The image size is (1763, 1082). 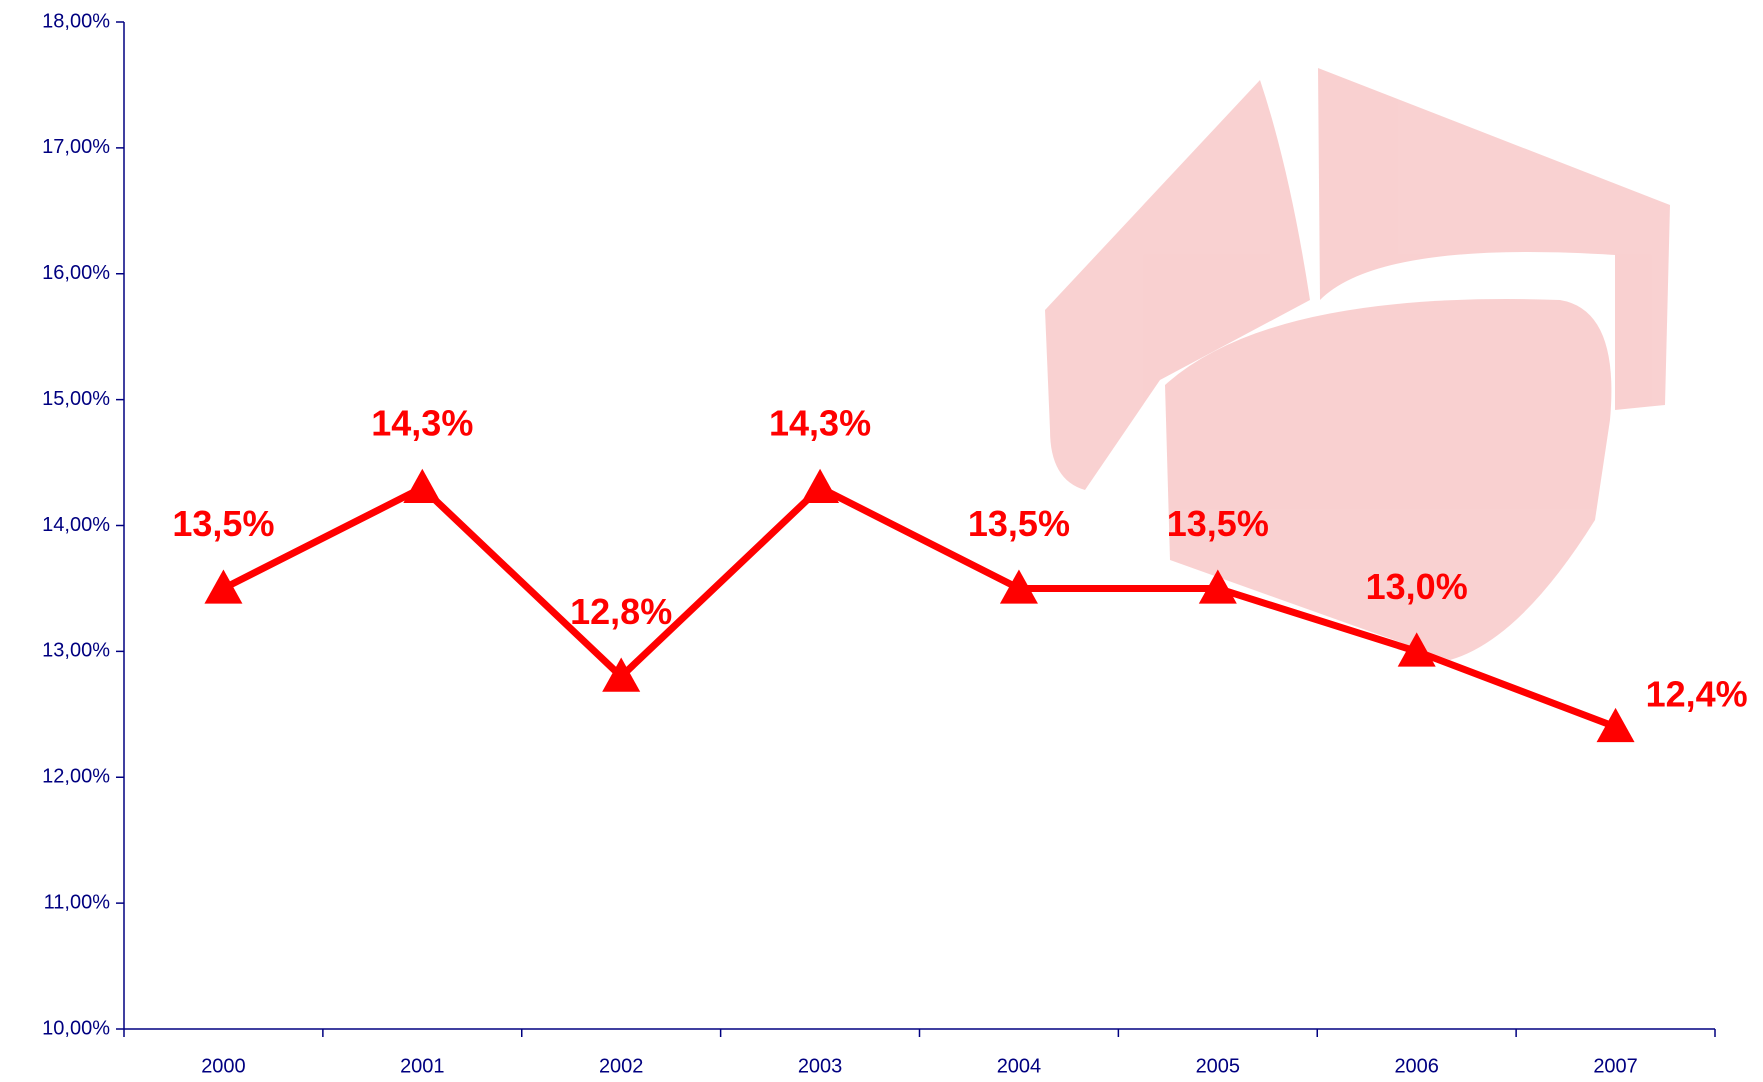 I want to click on x-tick-label: 2001, so click(x=422, y=1066).